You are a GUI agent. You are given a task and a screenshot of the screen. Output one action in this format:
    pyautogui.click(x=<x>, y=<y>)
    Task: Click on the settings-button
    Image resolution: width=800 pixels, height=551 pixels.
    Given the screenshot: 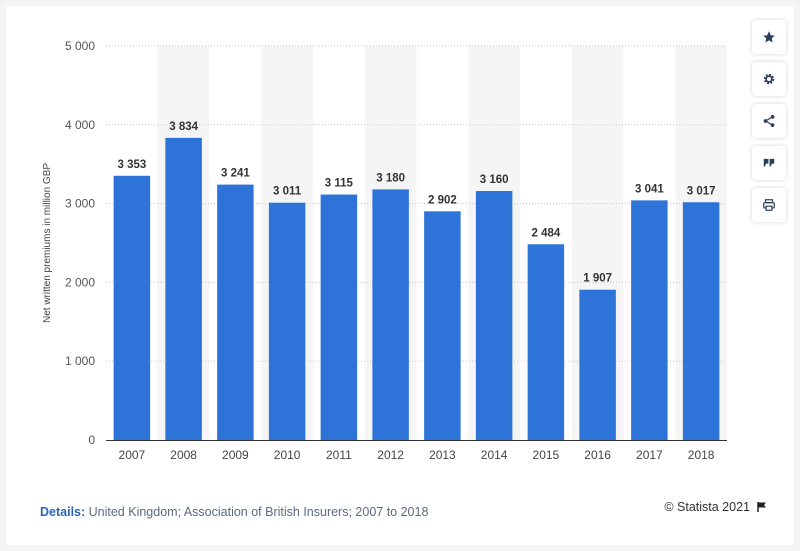 What is the action you would take?
    pyautogui.click(x=769, y=79)
    